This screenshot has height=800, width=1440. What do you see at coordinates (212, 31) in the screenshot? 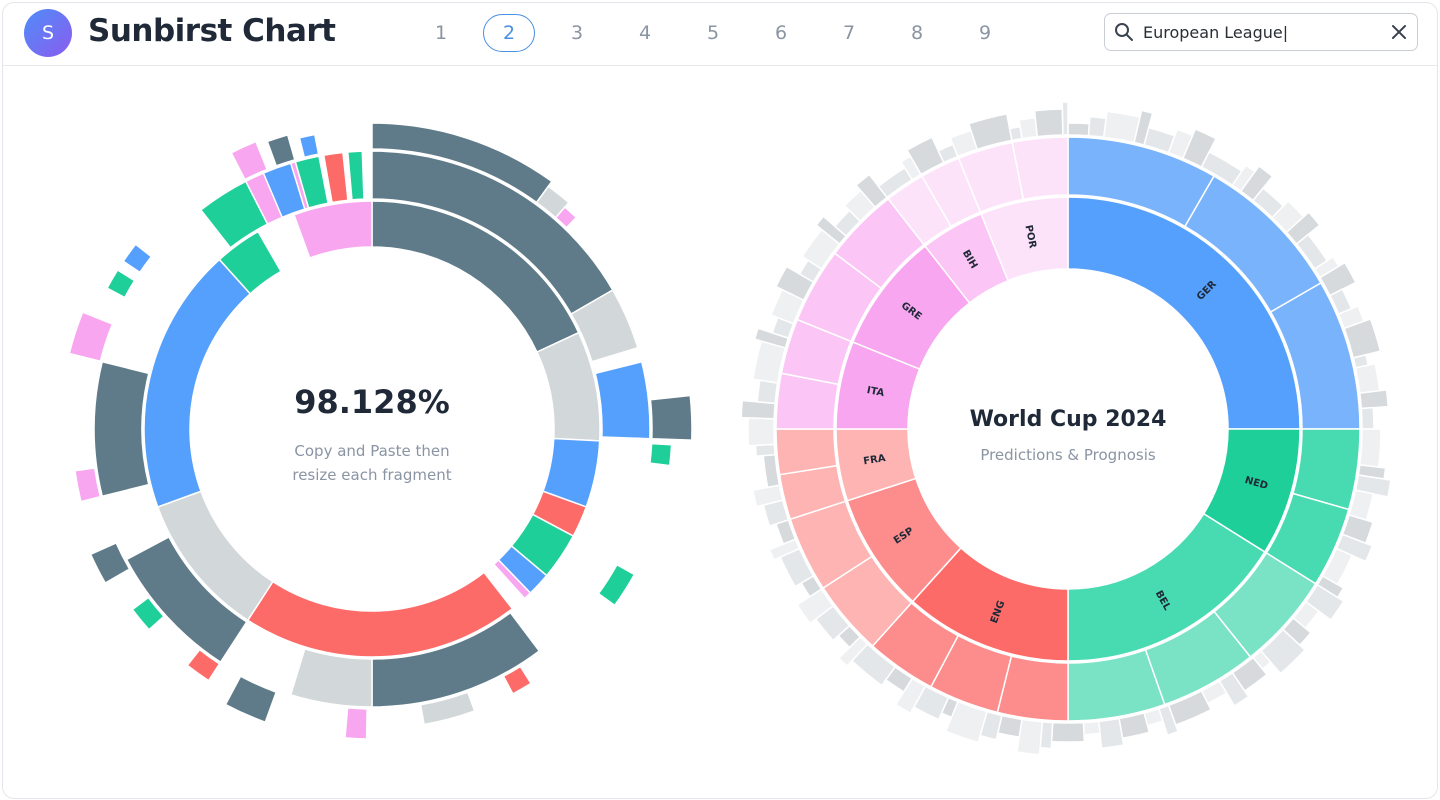
I see `page-title: Sunbirst Chart` at bounding box center [212, 31].